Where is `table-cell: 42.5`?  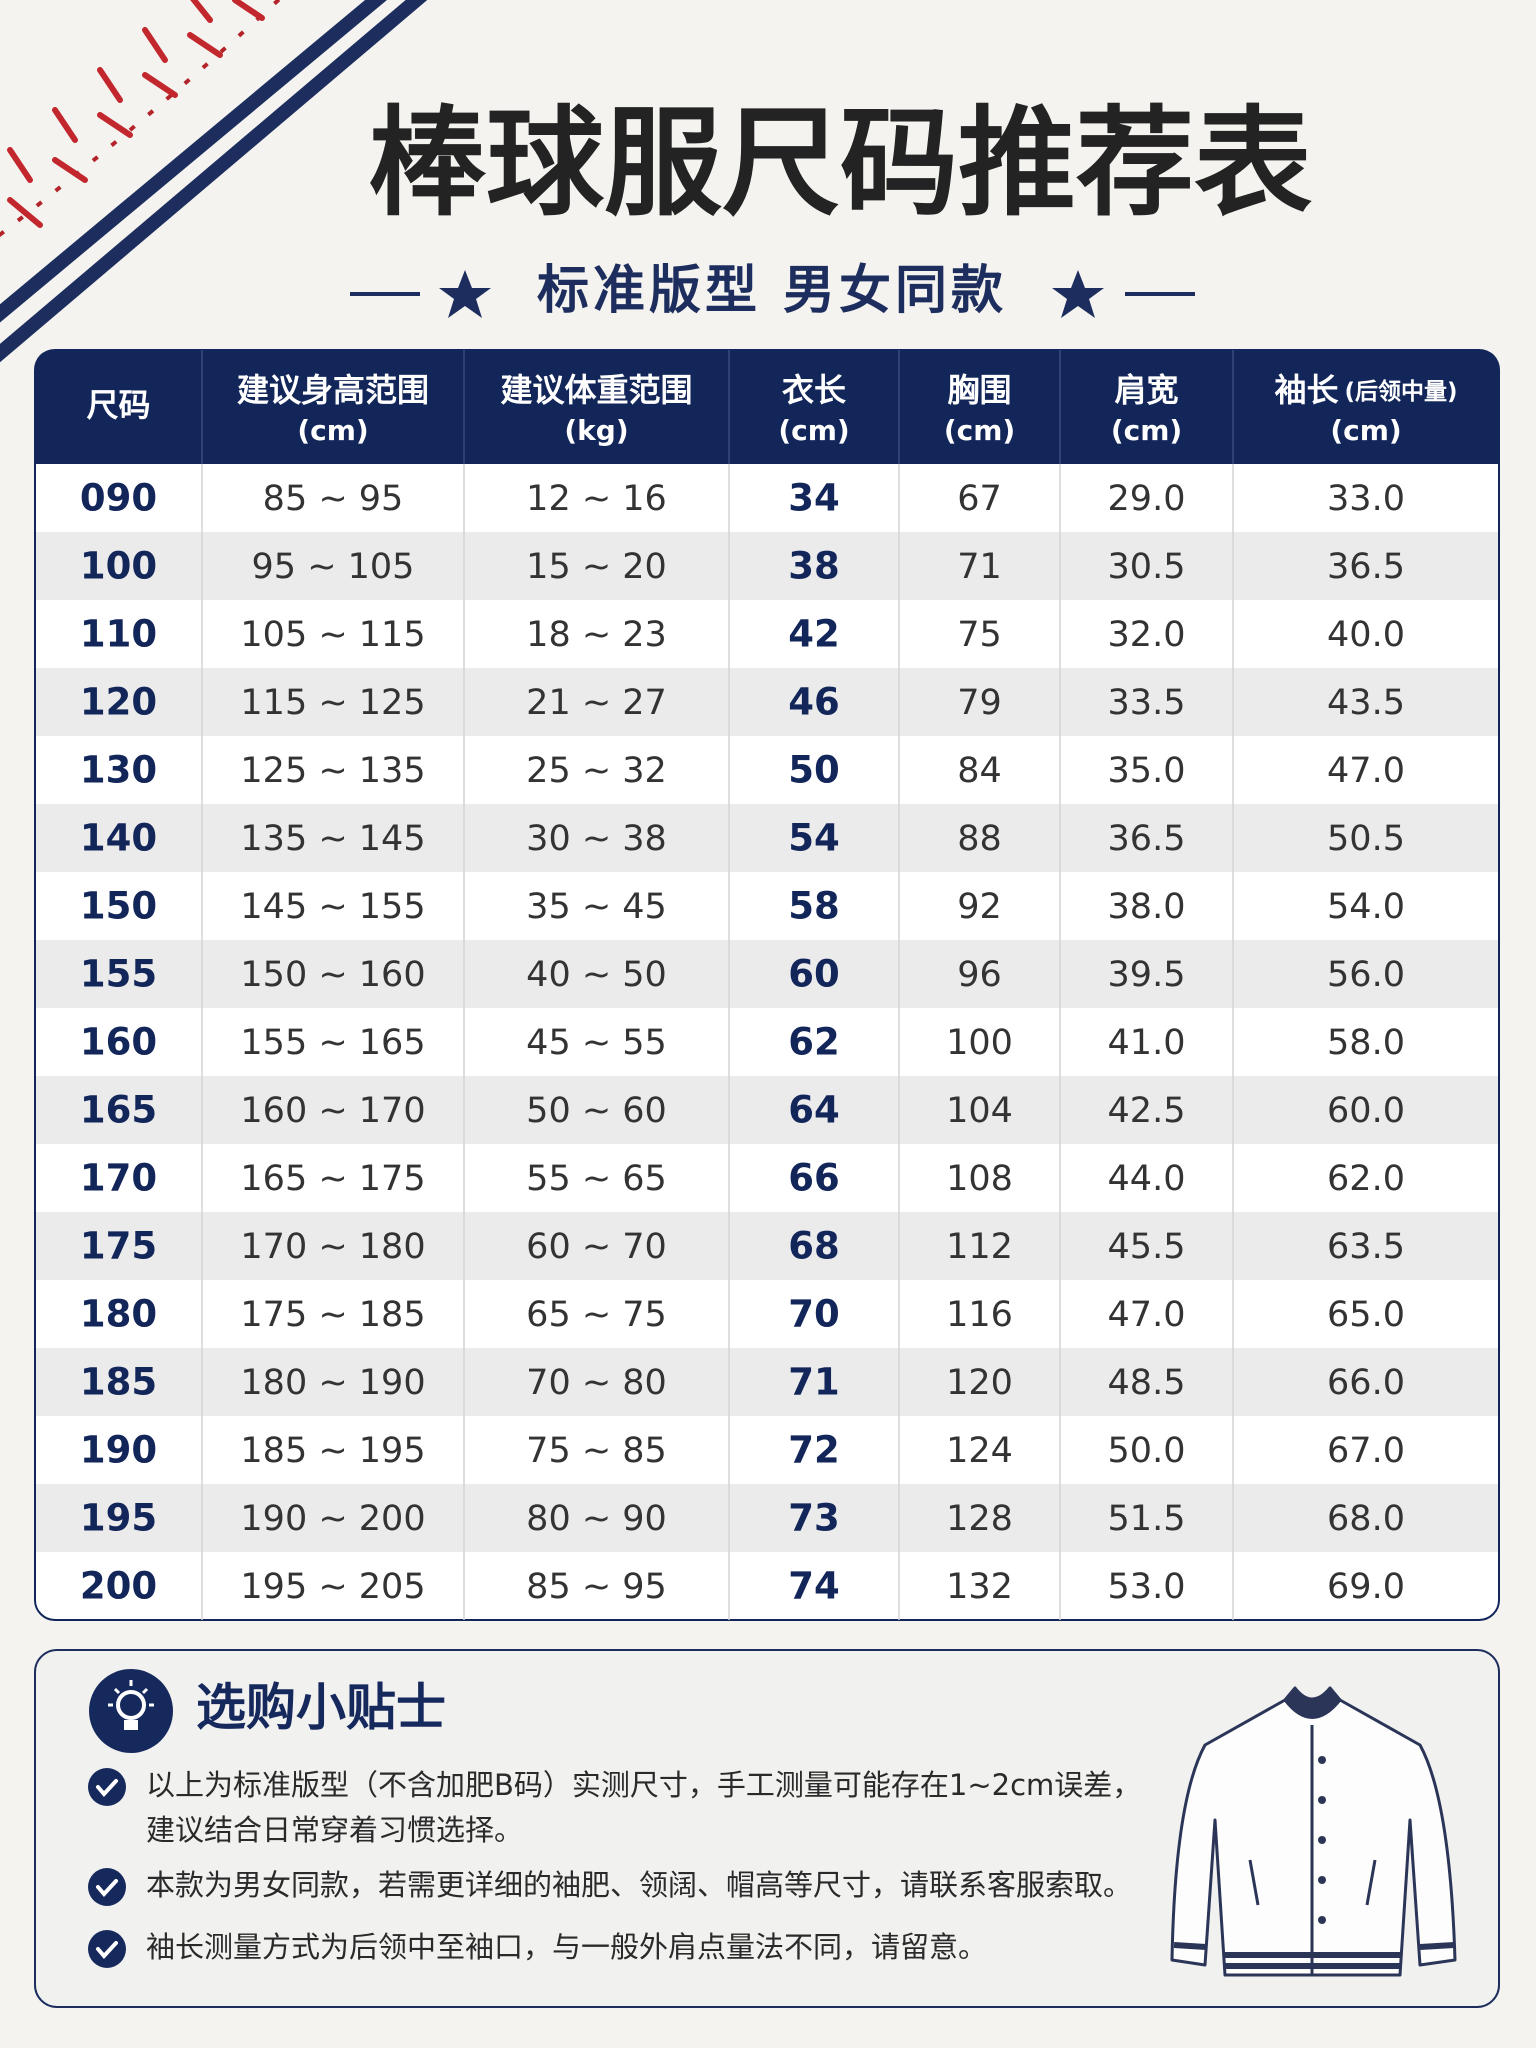
table-cell: 42.5 is located at coordinates (1147, 1111).